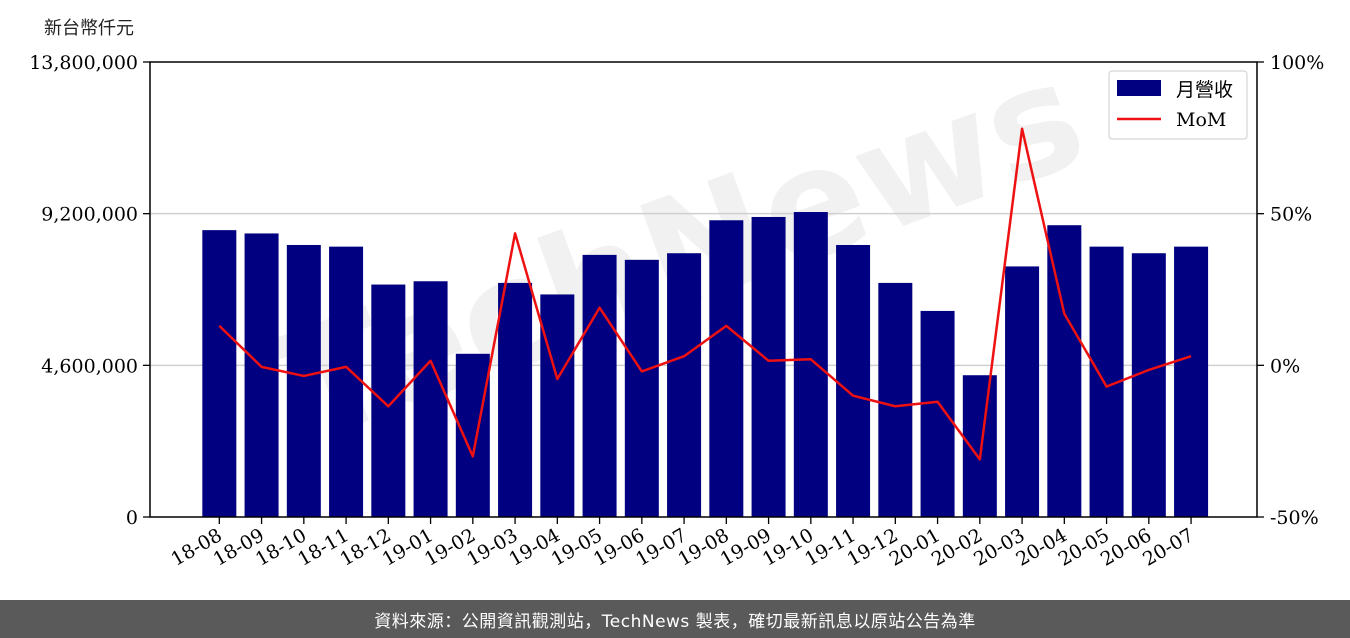 This screenshot has height=638, width=1350. I want to click on left-tick-label: 0, so click(132, 518).